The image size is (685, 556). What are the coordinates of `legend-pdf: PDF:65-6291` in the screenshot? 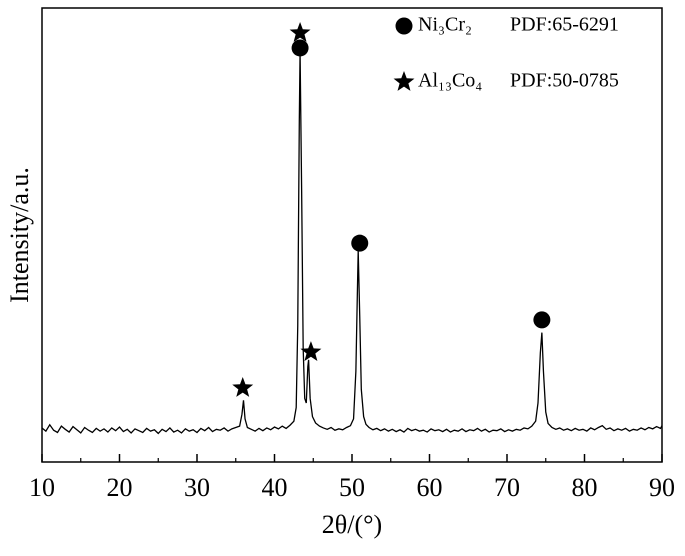 It's located at (564, 25).